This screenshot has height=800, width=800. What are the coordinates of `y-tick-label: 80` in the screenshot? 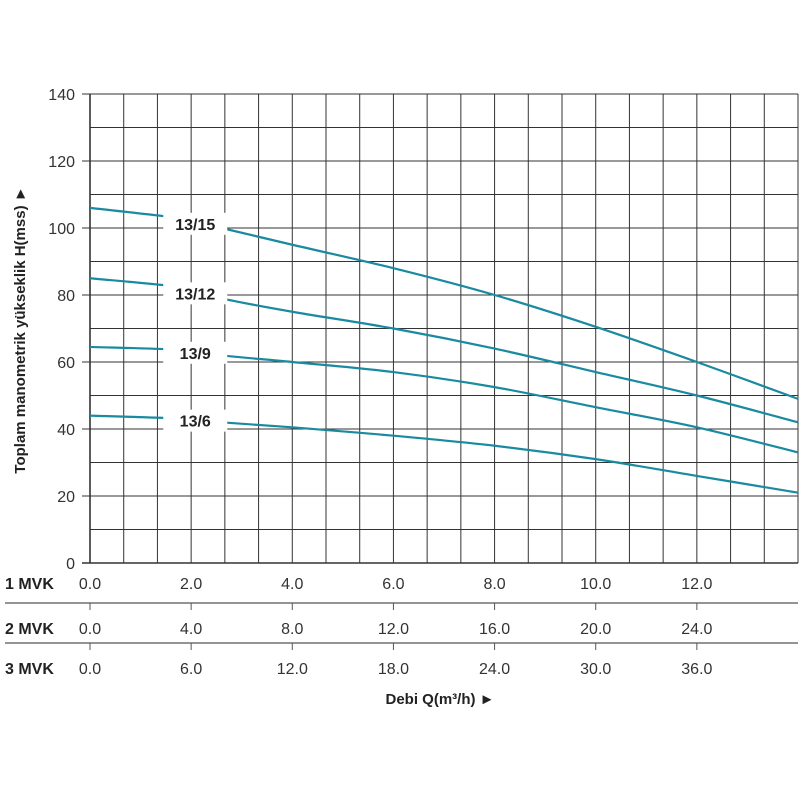 It's located at (66, 296).